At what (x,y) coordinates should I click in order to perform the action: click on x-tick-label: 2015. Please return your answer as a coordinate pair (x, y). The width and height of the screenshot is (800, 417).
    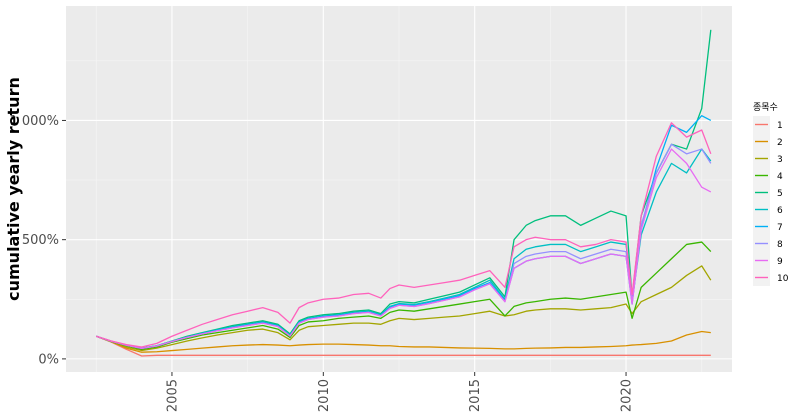
    Looking at the image, I should click on (475, 395).